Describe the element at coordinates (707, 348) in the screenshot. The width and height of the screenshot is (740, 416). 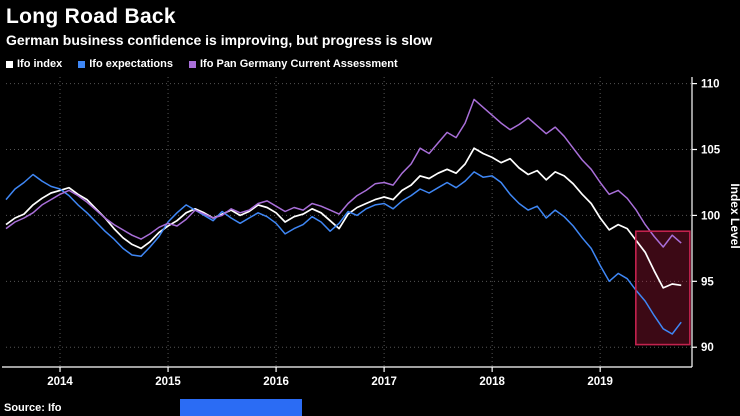
I see `y-tick-label: 90` at that location.